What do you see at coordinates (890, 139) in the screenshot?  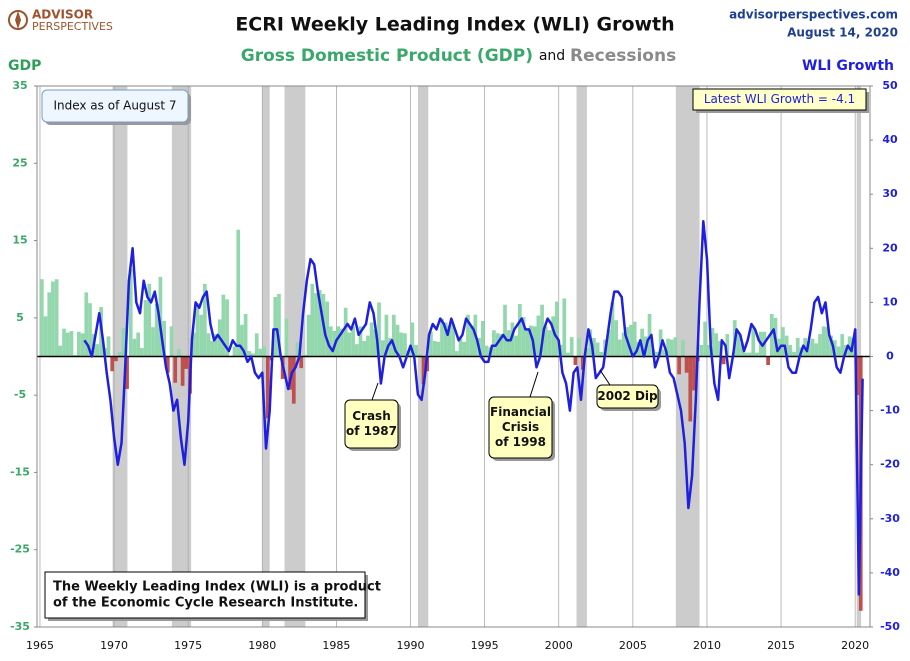 I see `y2-tick-label: 40` at bounding box center [890, 139].